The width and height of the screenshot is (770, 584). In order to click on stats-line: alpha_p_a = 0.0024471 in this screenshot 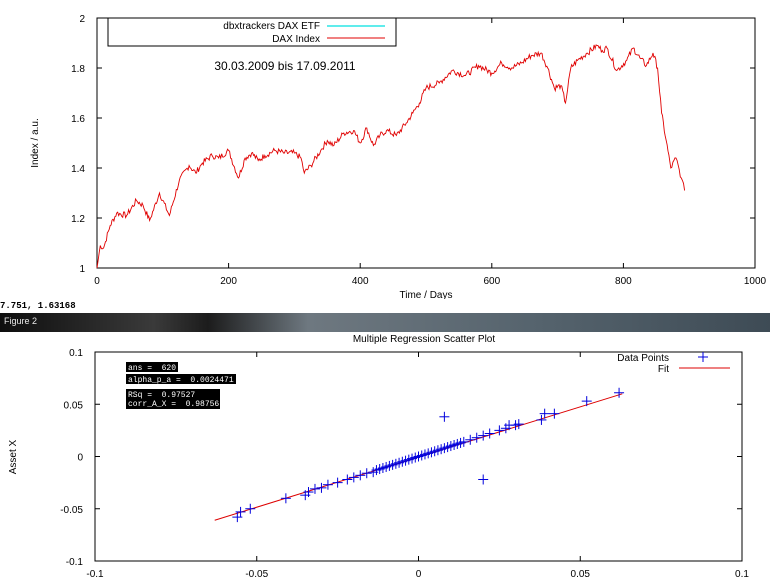, I will do `click(181, 380)`.